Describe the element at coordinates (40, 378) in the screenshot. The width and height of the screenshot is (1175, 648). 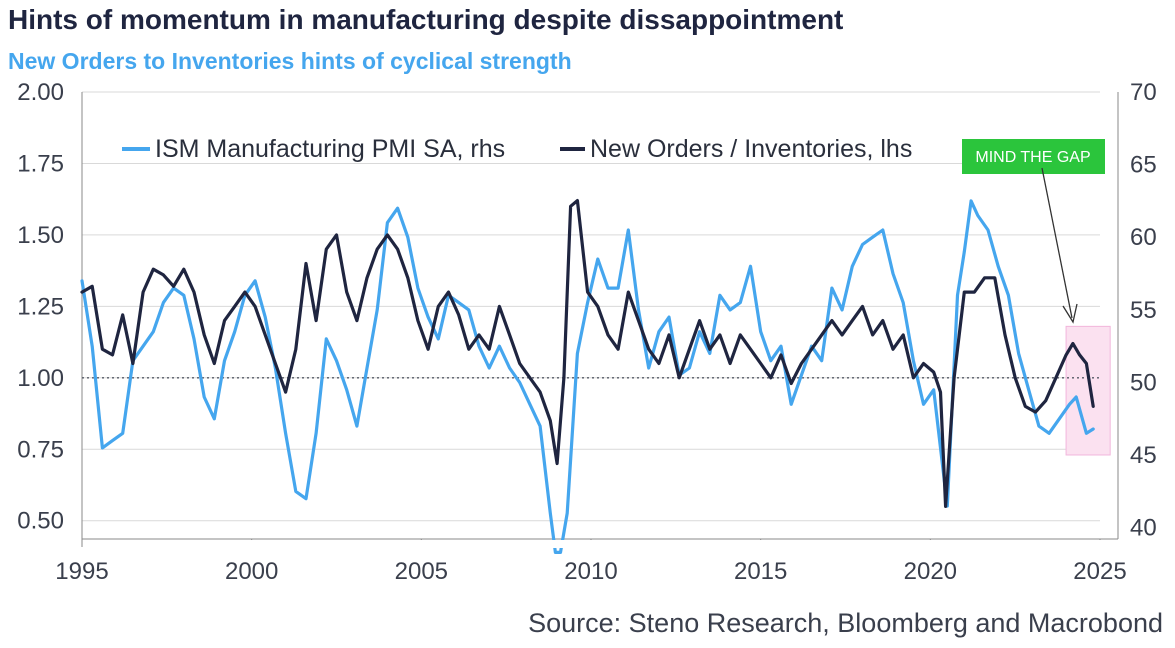
I see `left-tick-label: 1.00` at that location.